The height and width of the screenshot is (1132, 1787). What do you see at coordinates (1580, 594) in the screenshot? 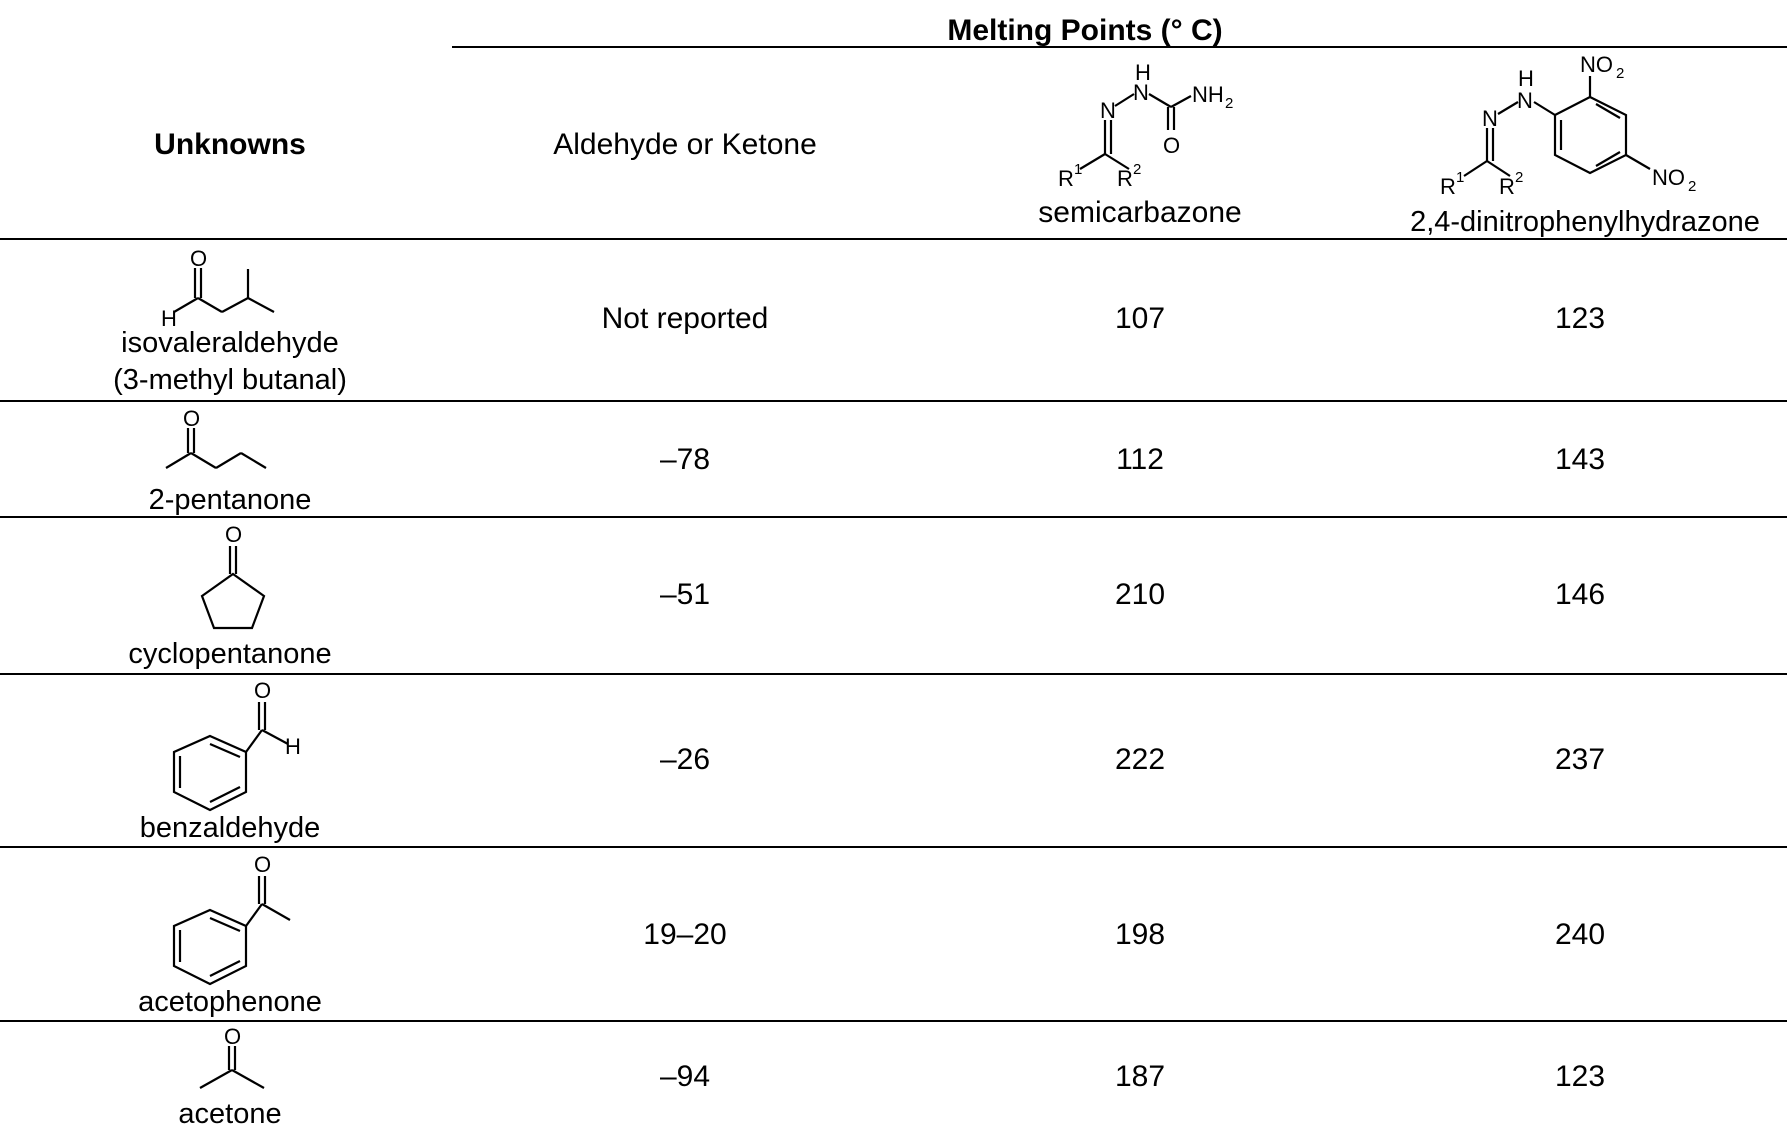
I see `row-cyclopentanone-dnph-mp: 146` at bounding box center [1580, 594].